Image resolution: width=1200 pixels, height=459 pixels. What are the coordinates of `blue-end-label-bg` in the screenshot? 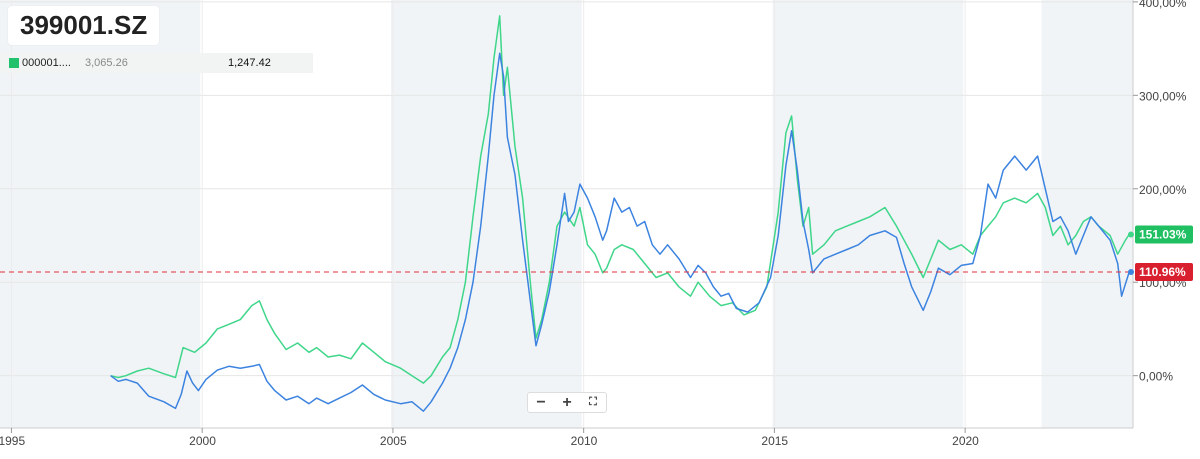 It's located at (1164, 271).